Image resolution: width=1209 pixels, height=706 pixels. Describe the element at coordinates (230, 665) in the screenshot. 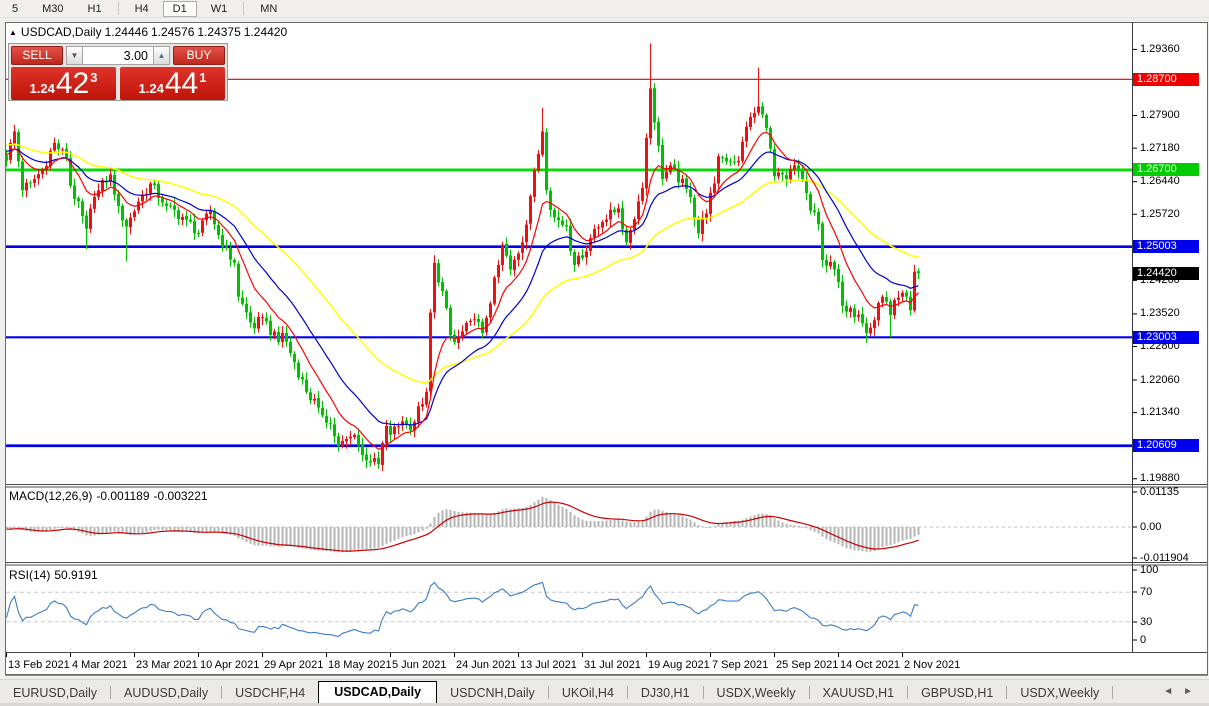

I see `date-axis-label: 10 Apr 2021` at that location.